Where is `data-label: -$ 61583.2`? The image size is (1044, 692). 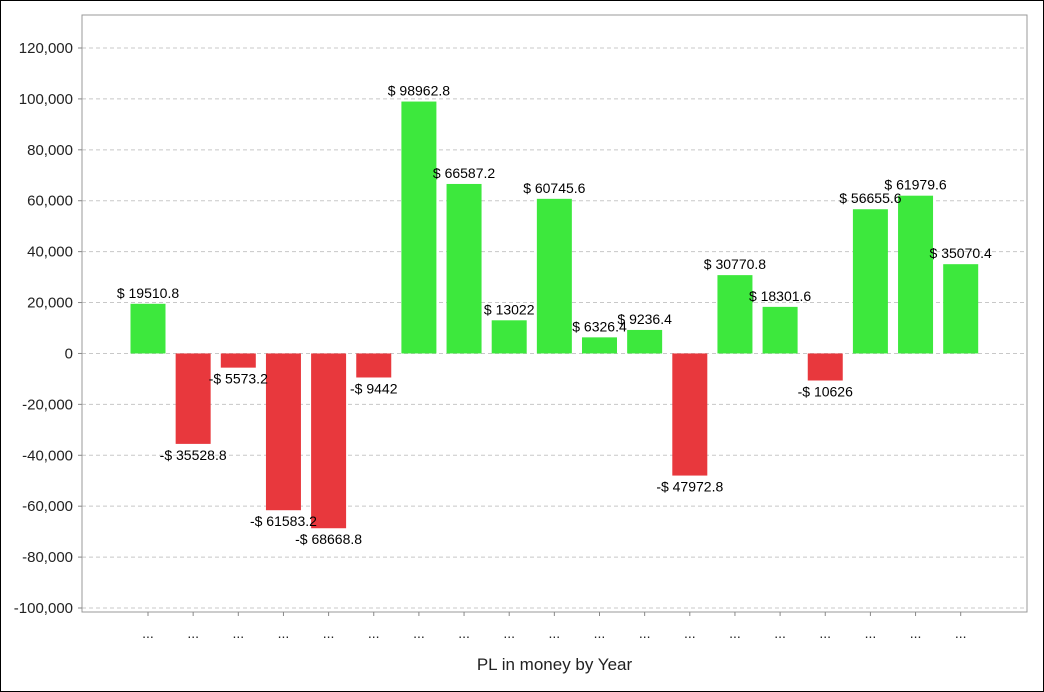 data-label: -$ 61583.2 is located at coordinates (283, 521).